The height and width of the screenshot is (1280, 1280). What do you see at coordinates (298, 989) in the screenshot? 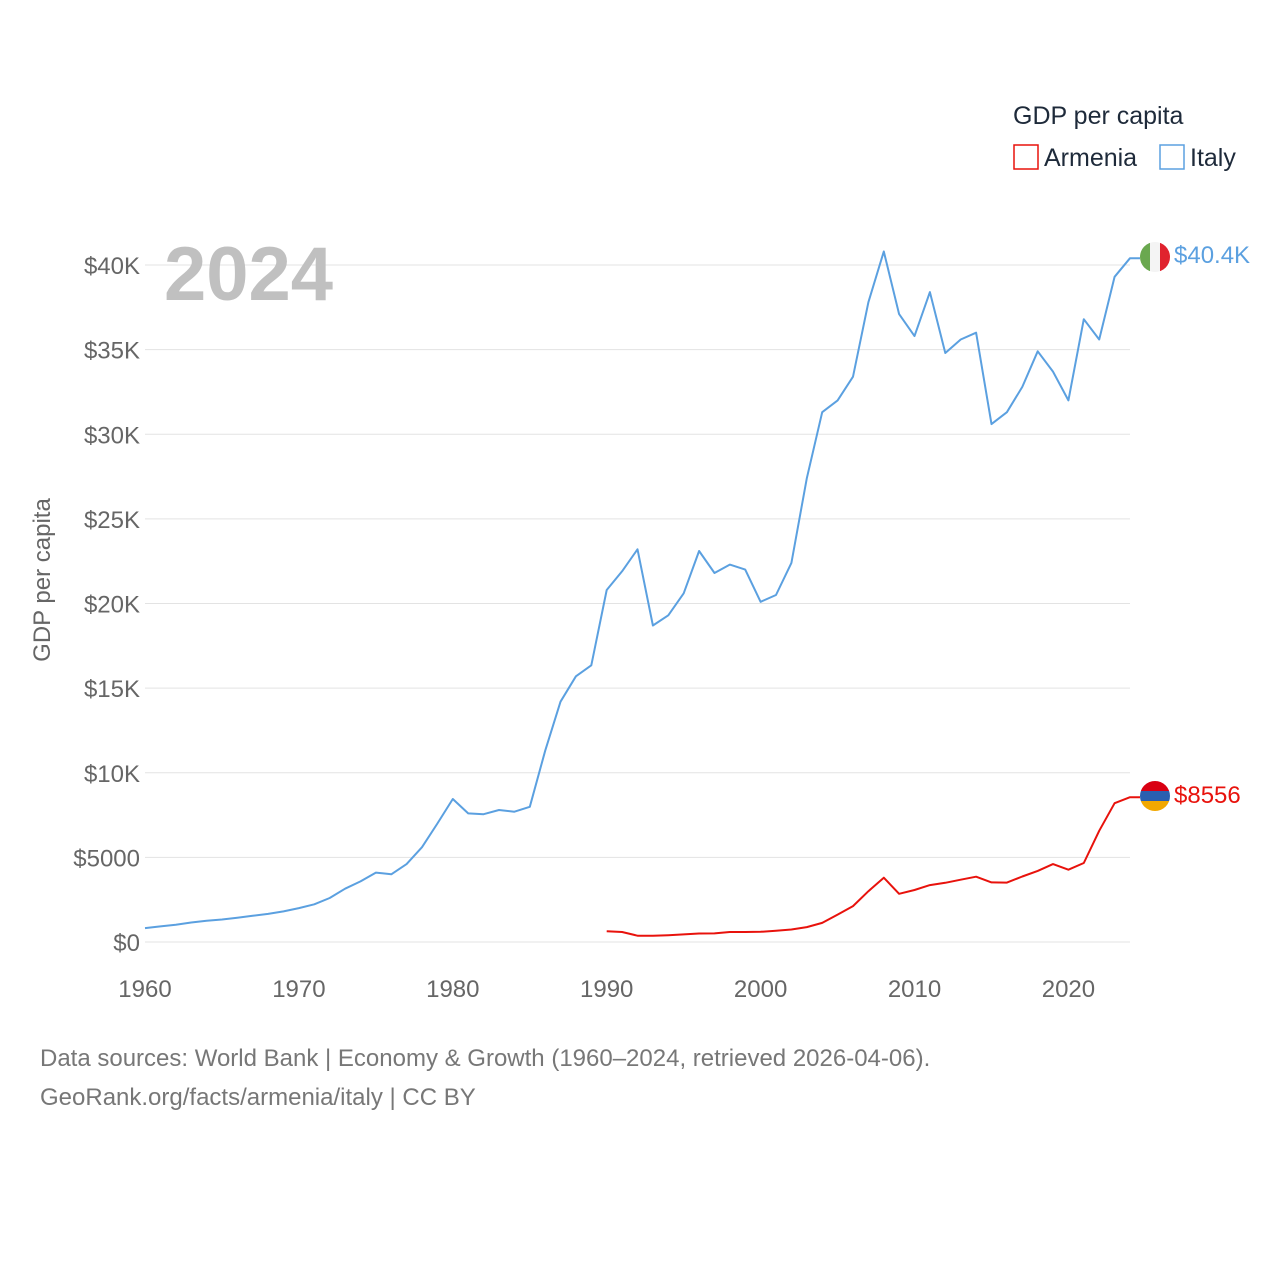
I see `x-tick-label: 1970` at bounding box center [298, 989].